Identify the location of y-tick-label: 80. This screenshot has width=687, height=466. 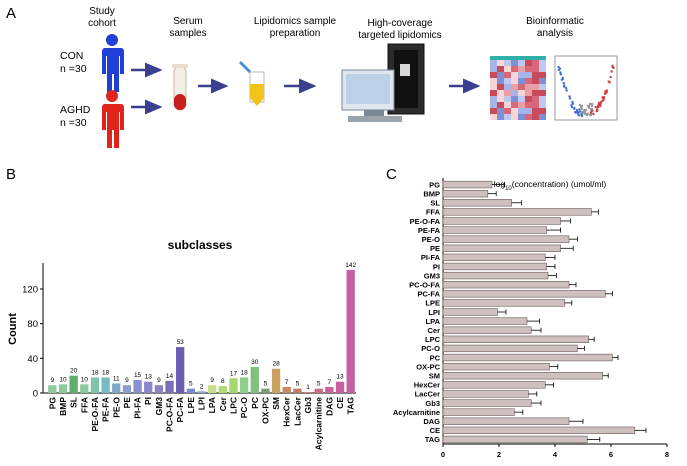
(32, 324).